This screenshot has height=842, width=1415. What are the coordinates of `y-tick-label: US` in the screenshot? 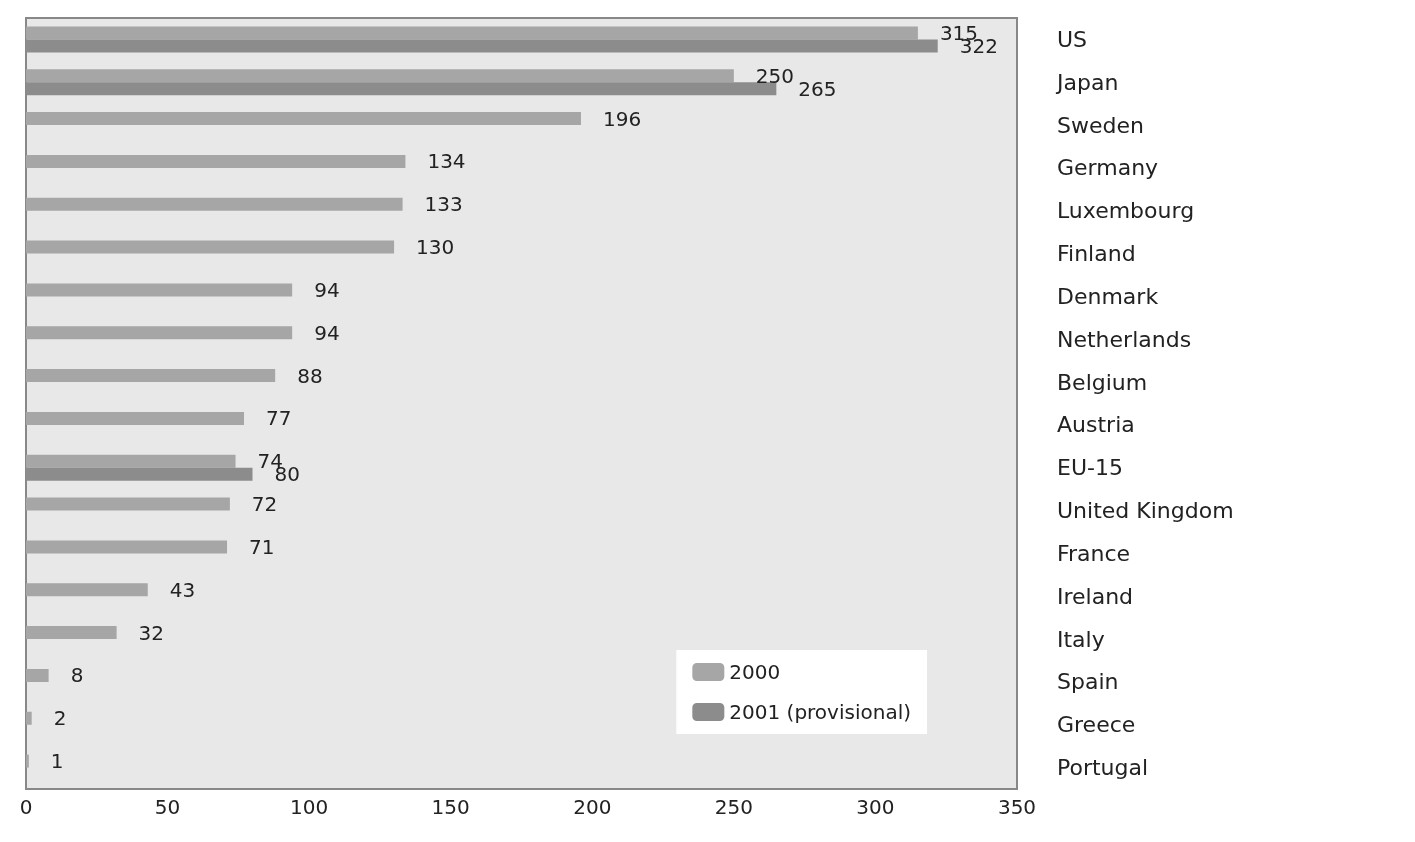 It's located at (1072, 39).